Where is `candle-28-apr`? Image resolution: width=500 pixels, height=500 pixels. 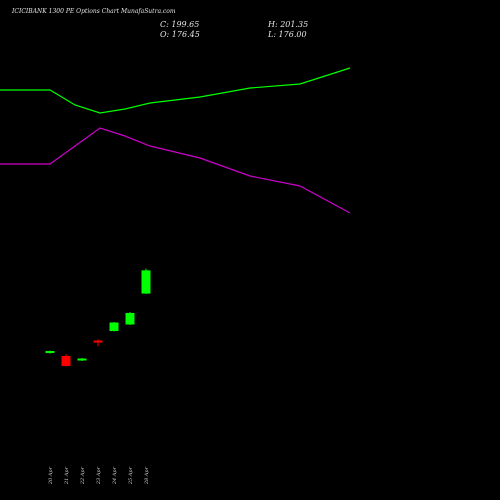
candle-28-apr is located at coordinates (146, 281).